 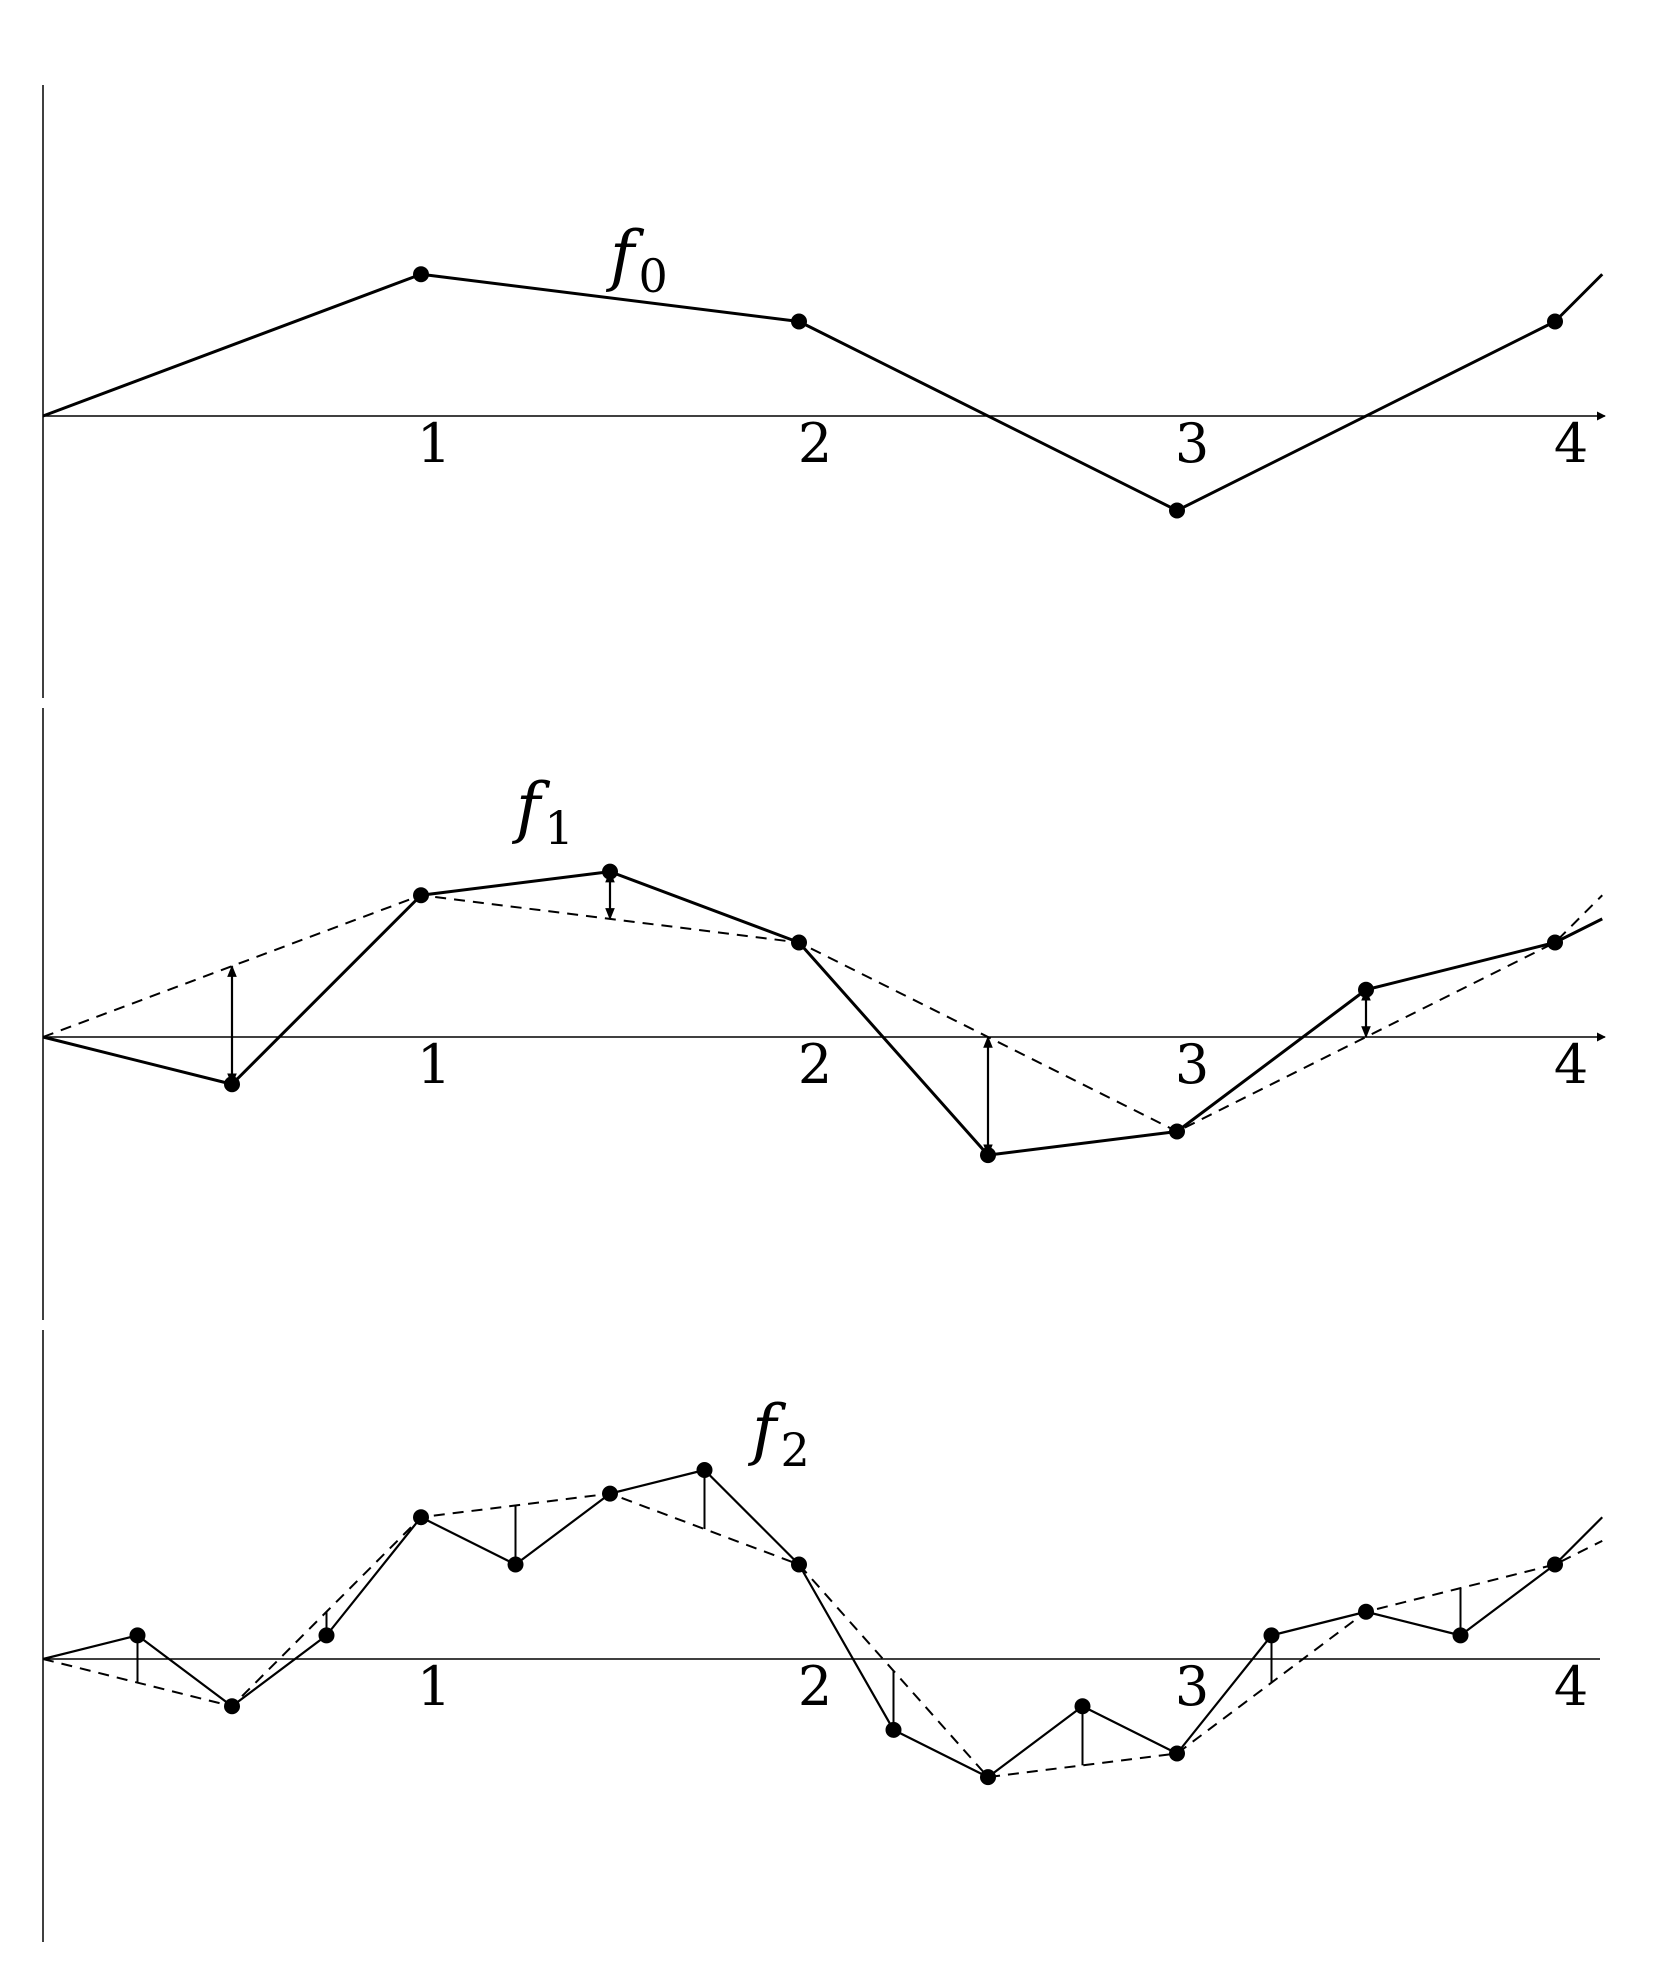 I want to click on function-subscript: 0, so click(x=652, y=276).